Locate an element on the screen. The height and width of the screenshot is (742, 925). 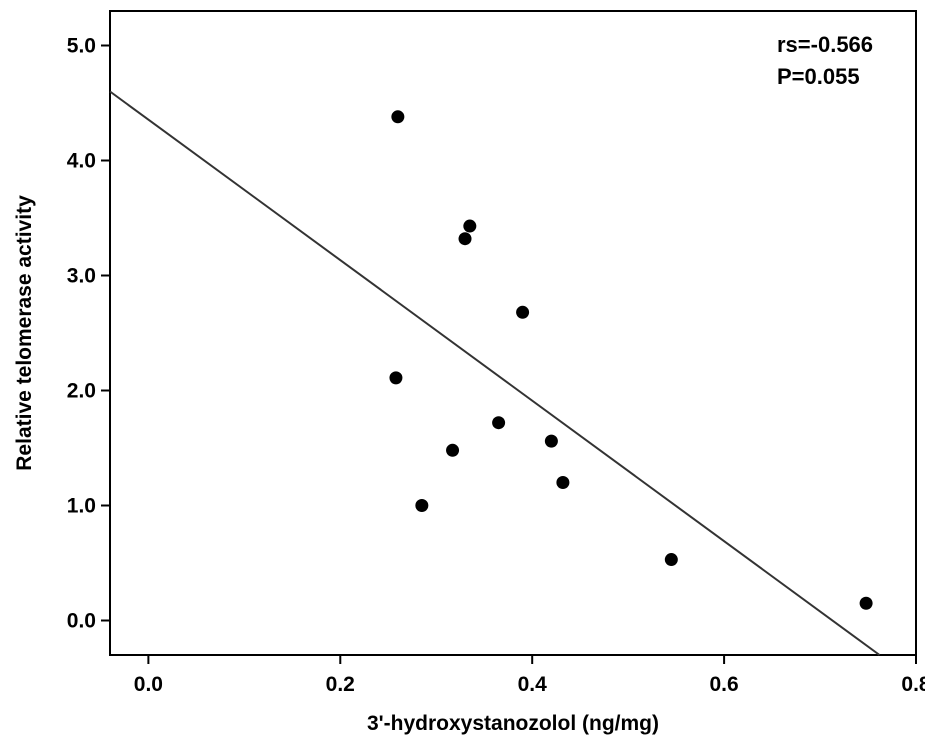
y-tick-label: 3.0 is located at coordinates (81, 276).